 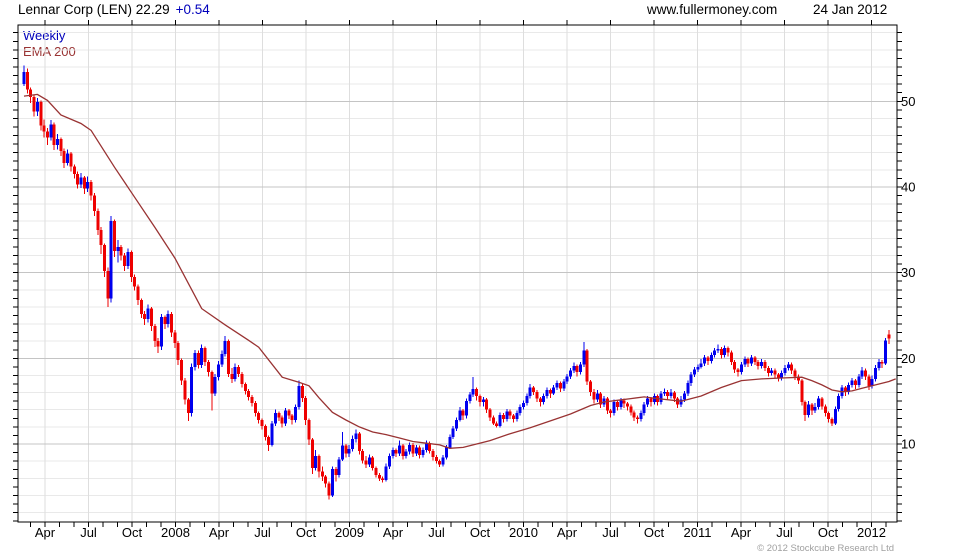 I want to click on price-change-label: +0.54, so click(x=192, y=9).